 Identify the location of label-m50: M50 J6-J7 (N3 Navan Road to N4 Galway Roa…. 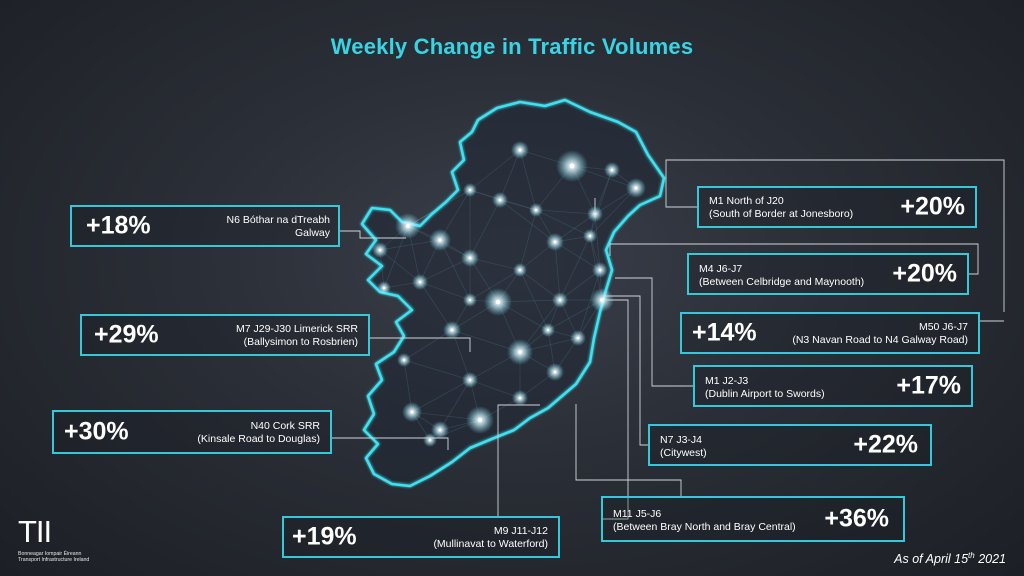
(880, 333).